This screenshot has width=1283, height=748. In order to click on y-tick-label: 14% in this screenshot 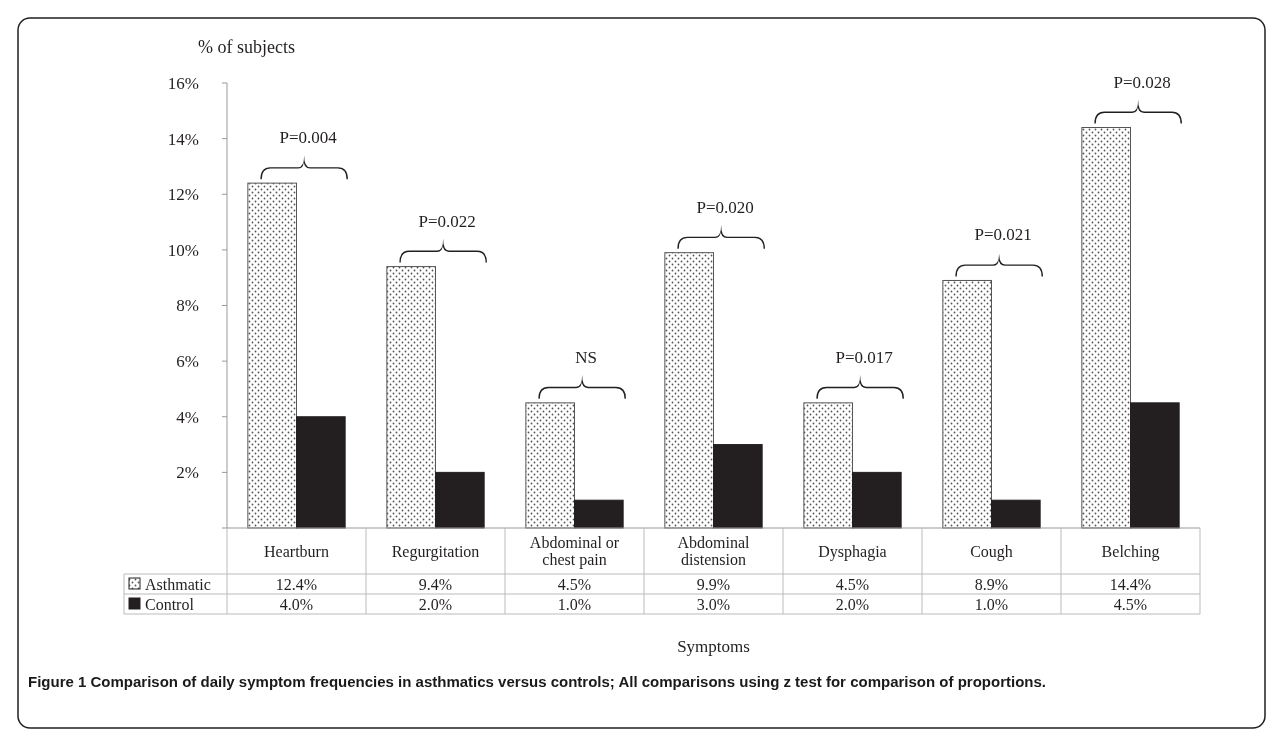, I will do `click(183, 139)`.